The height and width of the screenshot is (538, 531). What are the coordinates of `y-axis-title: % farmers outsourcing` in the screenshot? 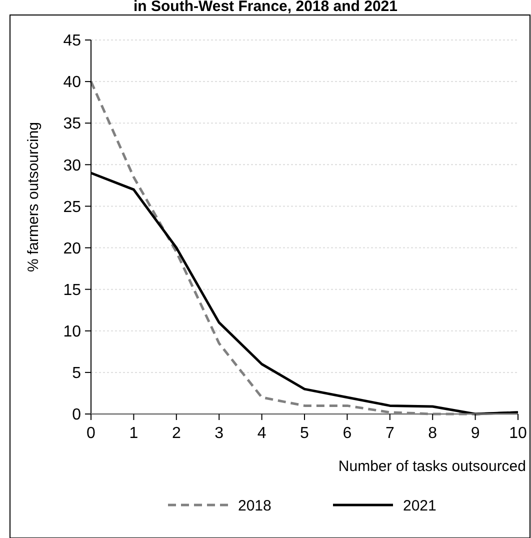 It's located at (33, 197).